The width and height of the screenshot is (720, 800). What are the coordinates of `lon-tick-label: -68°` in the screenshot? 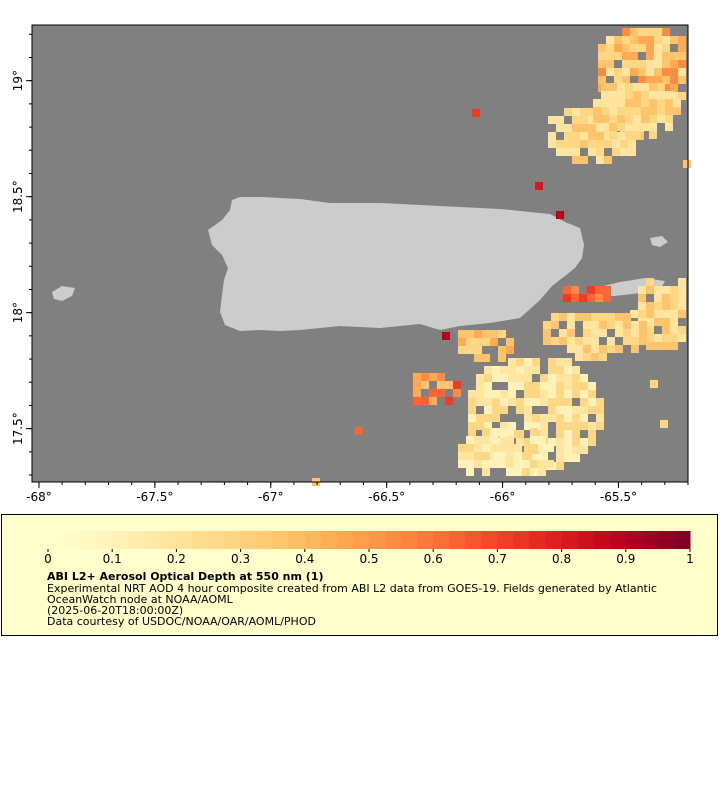 It's located at (39, 497).